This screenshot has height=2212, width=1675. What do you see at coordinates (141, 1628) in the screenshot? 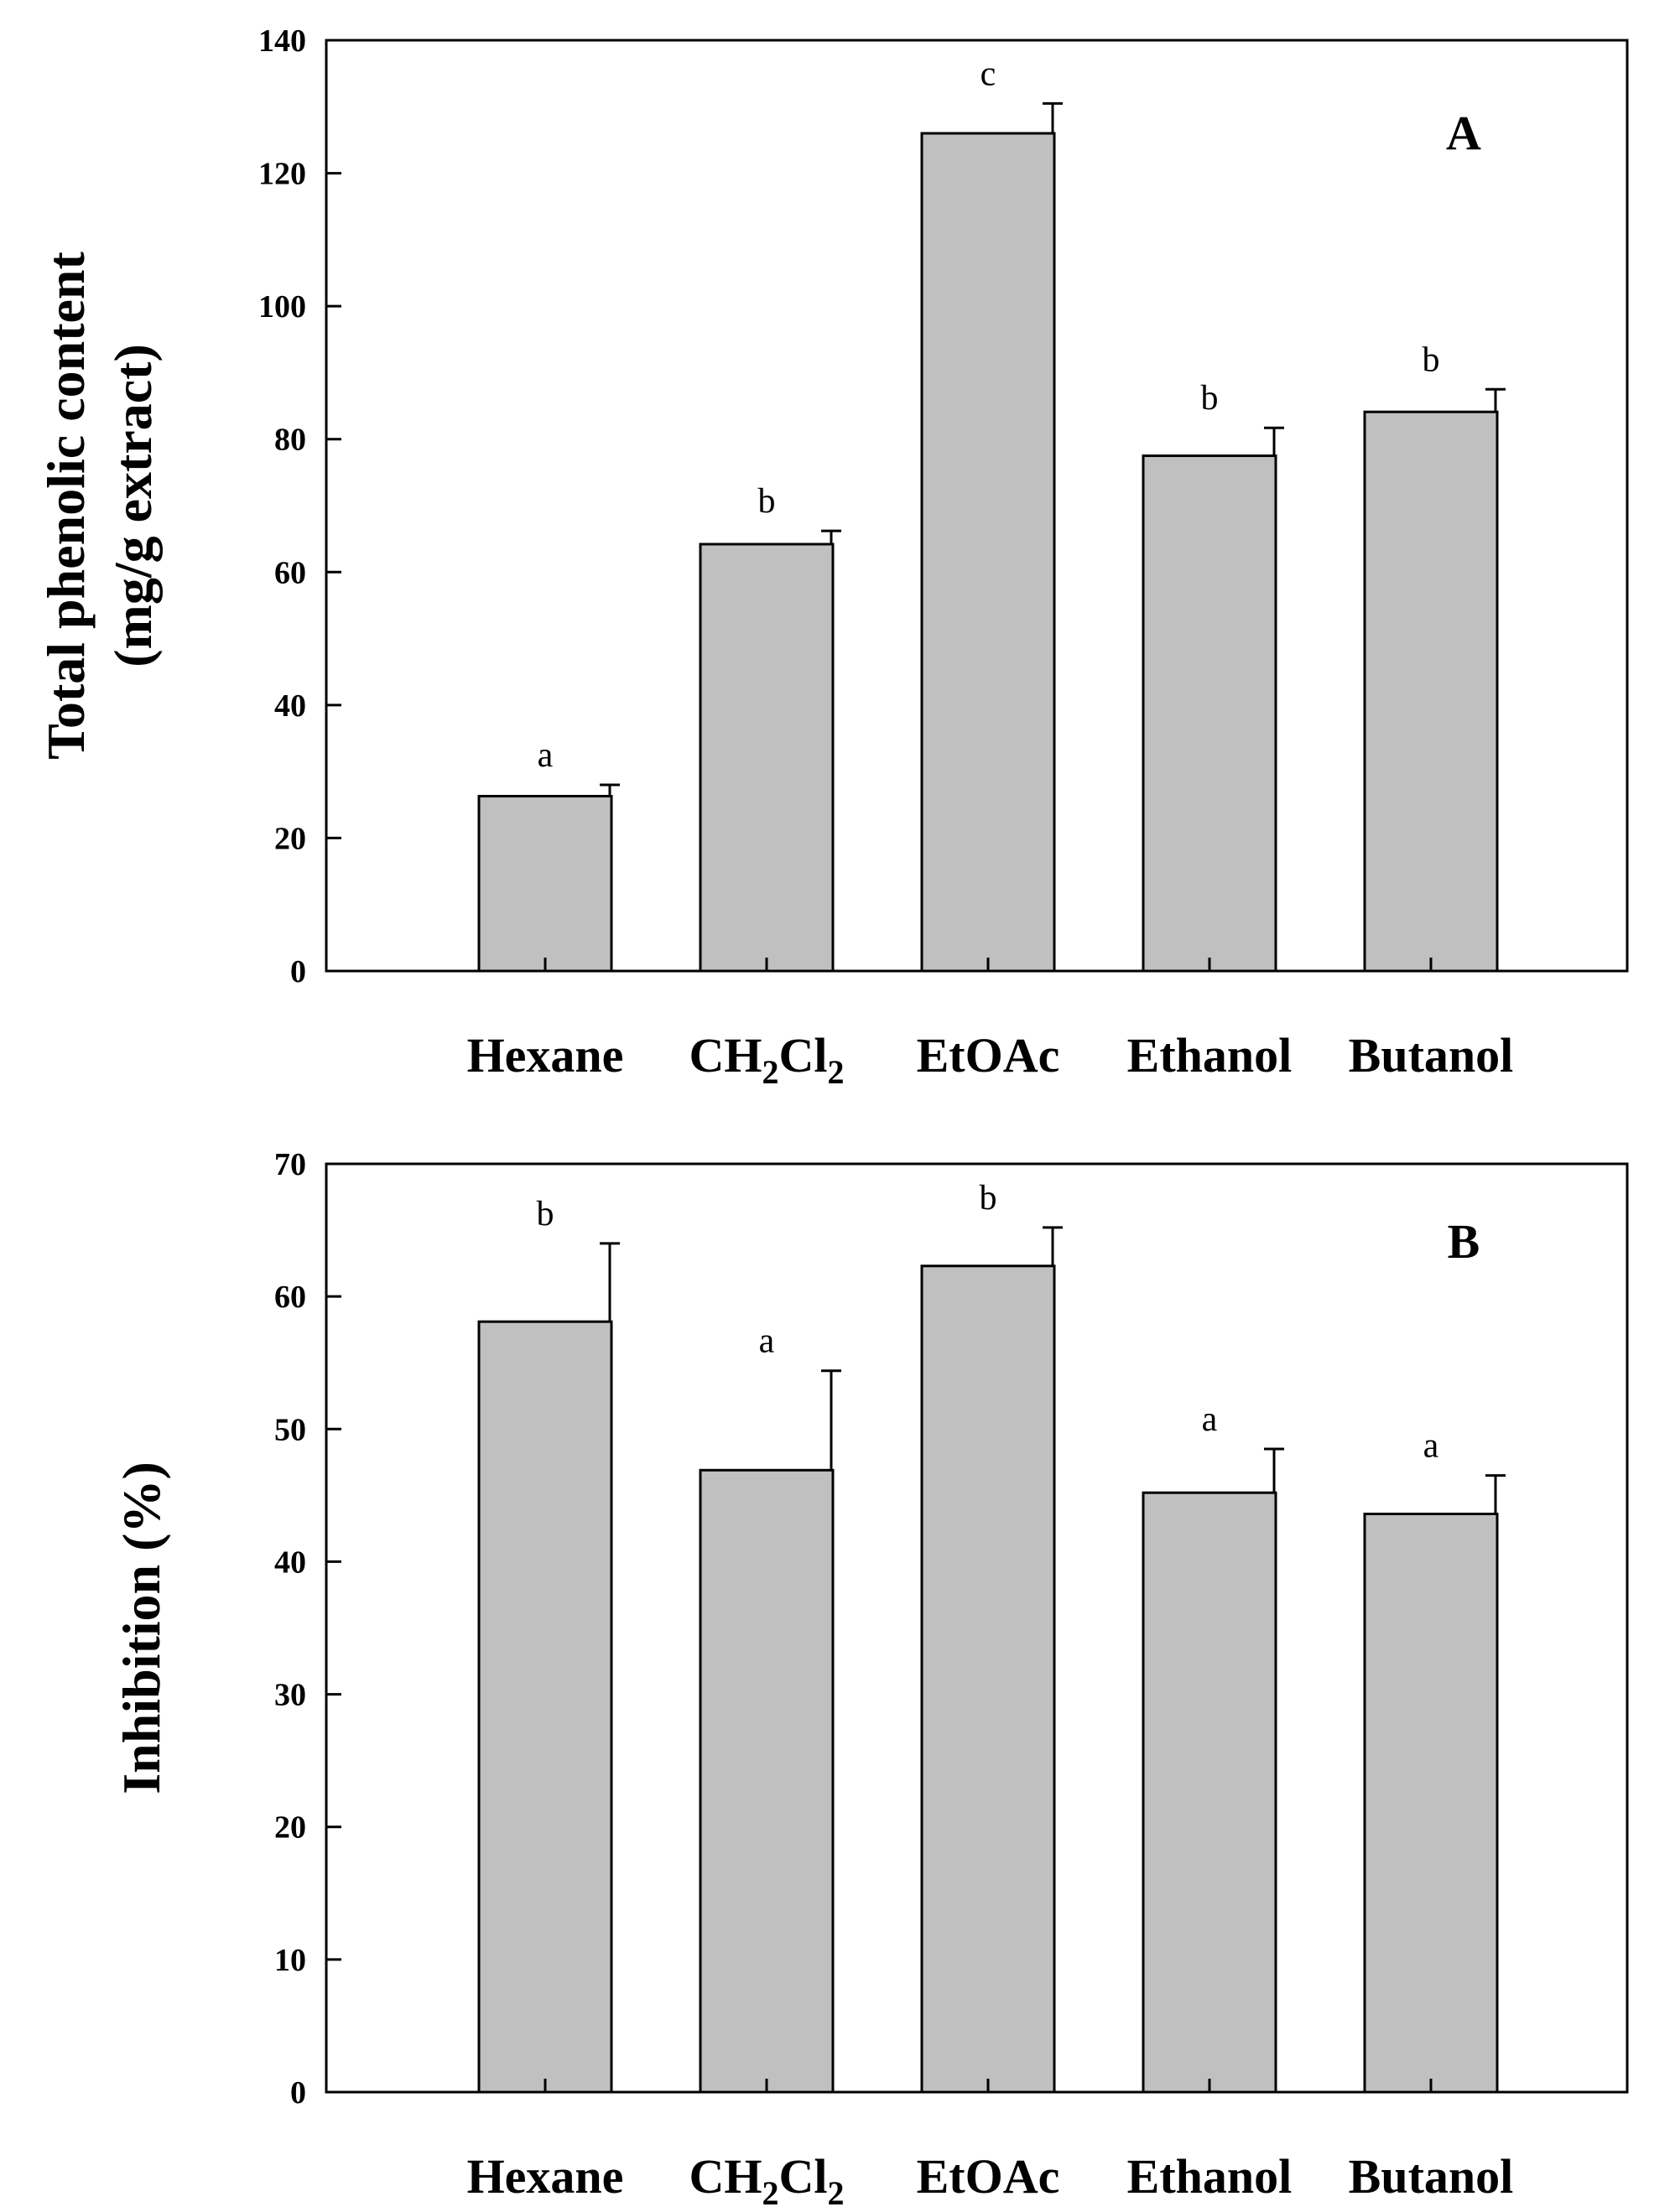
I see `y-axis-title: Inhibition (%)` at bounding box center [141, 1628].